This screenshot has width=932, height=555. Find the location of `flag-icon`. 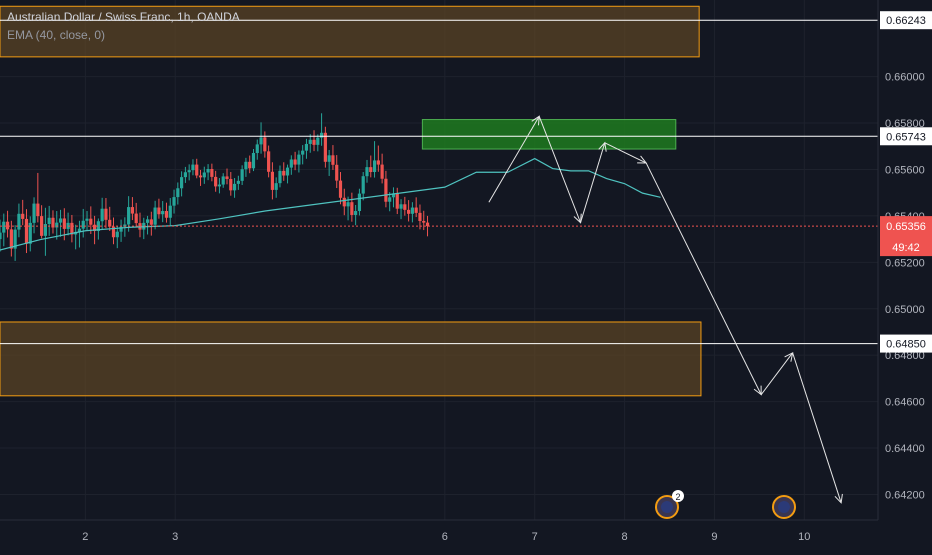

flag-icon is located at coordinates (784, 507).